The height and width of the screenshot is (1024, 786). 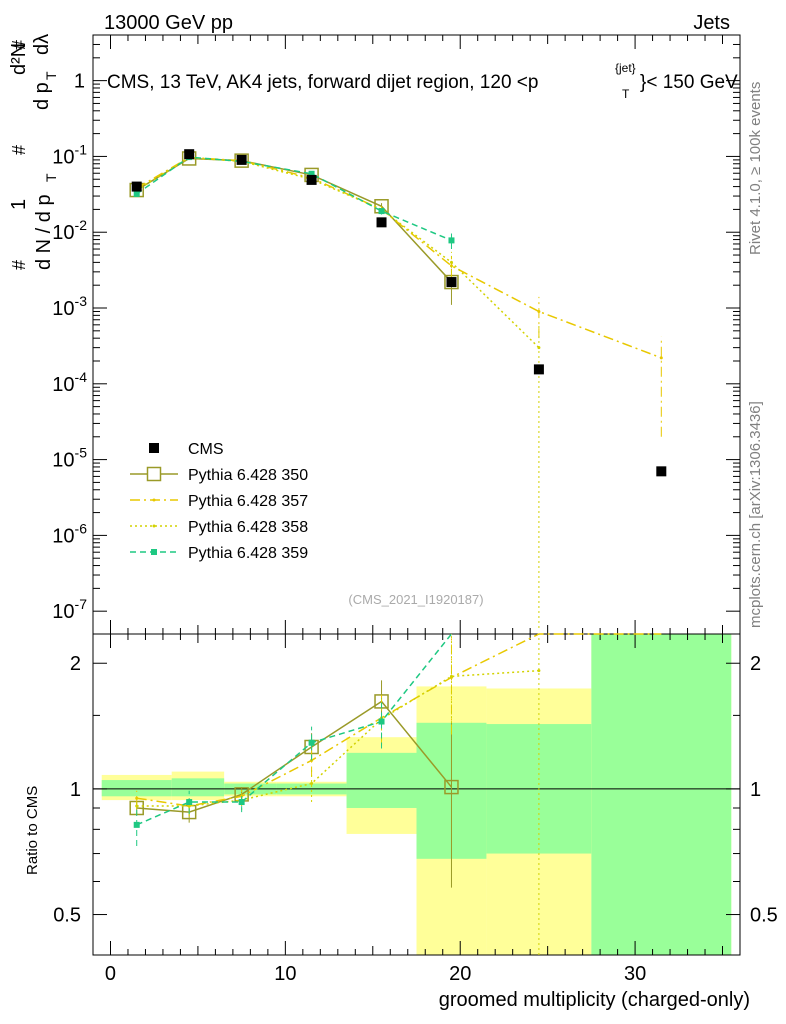 I want to click on legend-marker-cms, so click(x=154, y=448).